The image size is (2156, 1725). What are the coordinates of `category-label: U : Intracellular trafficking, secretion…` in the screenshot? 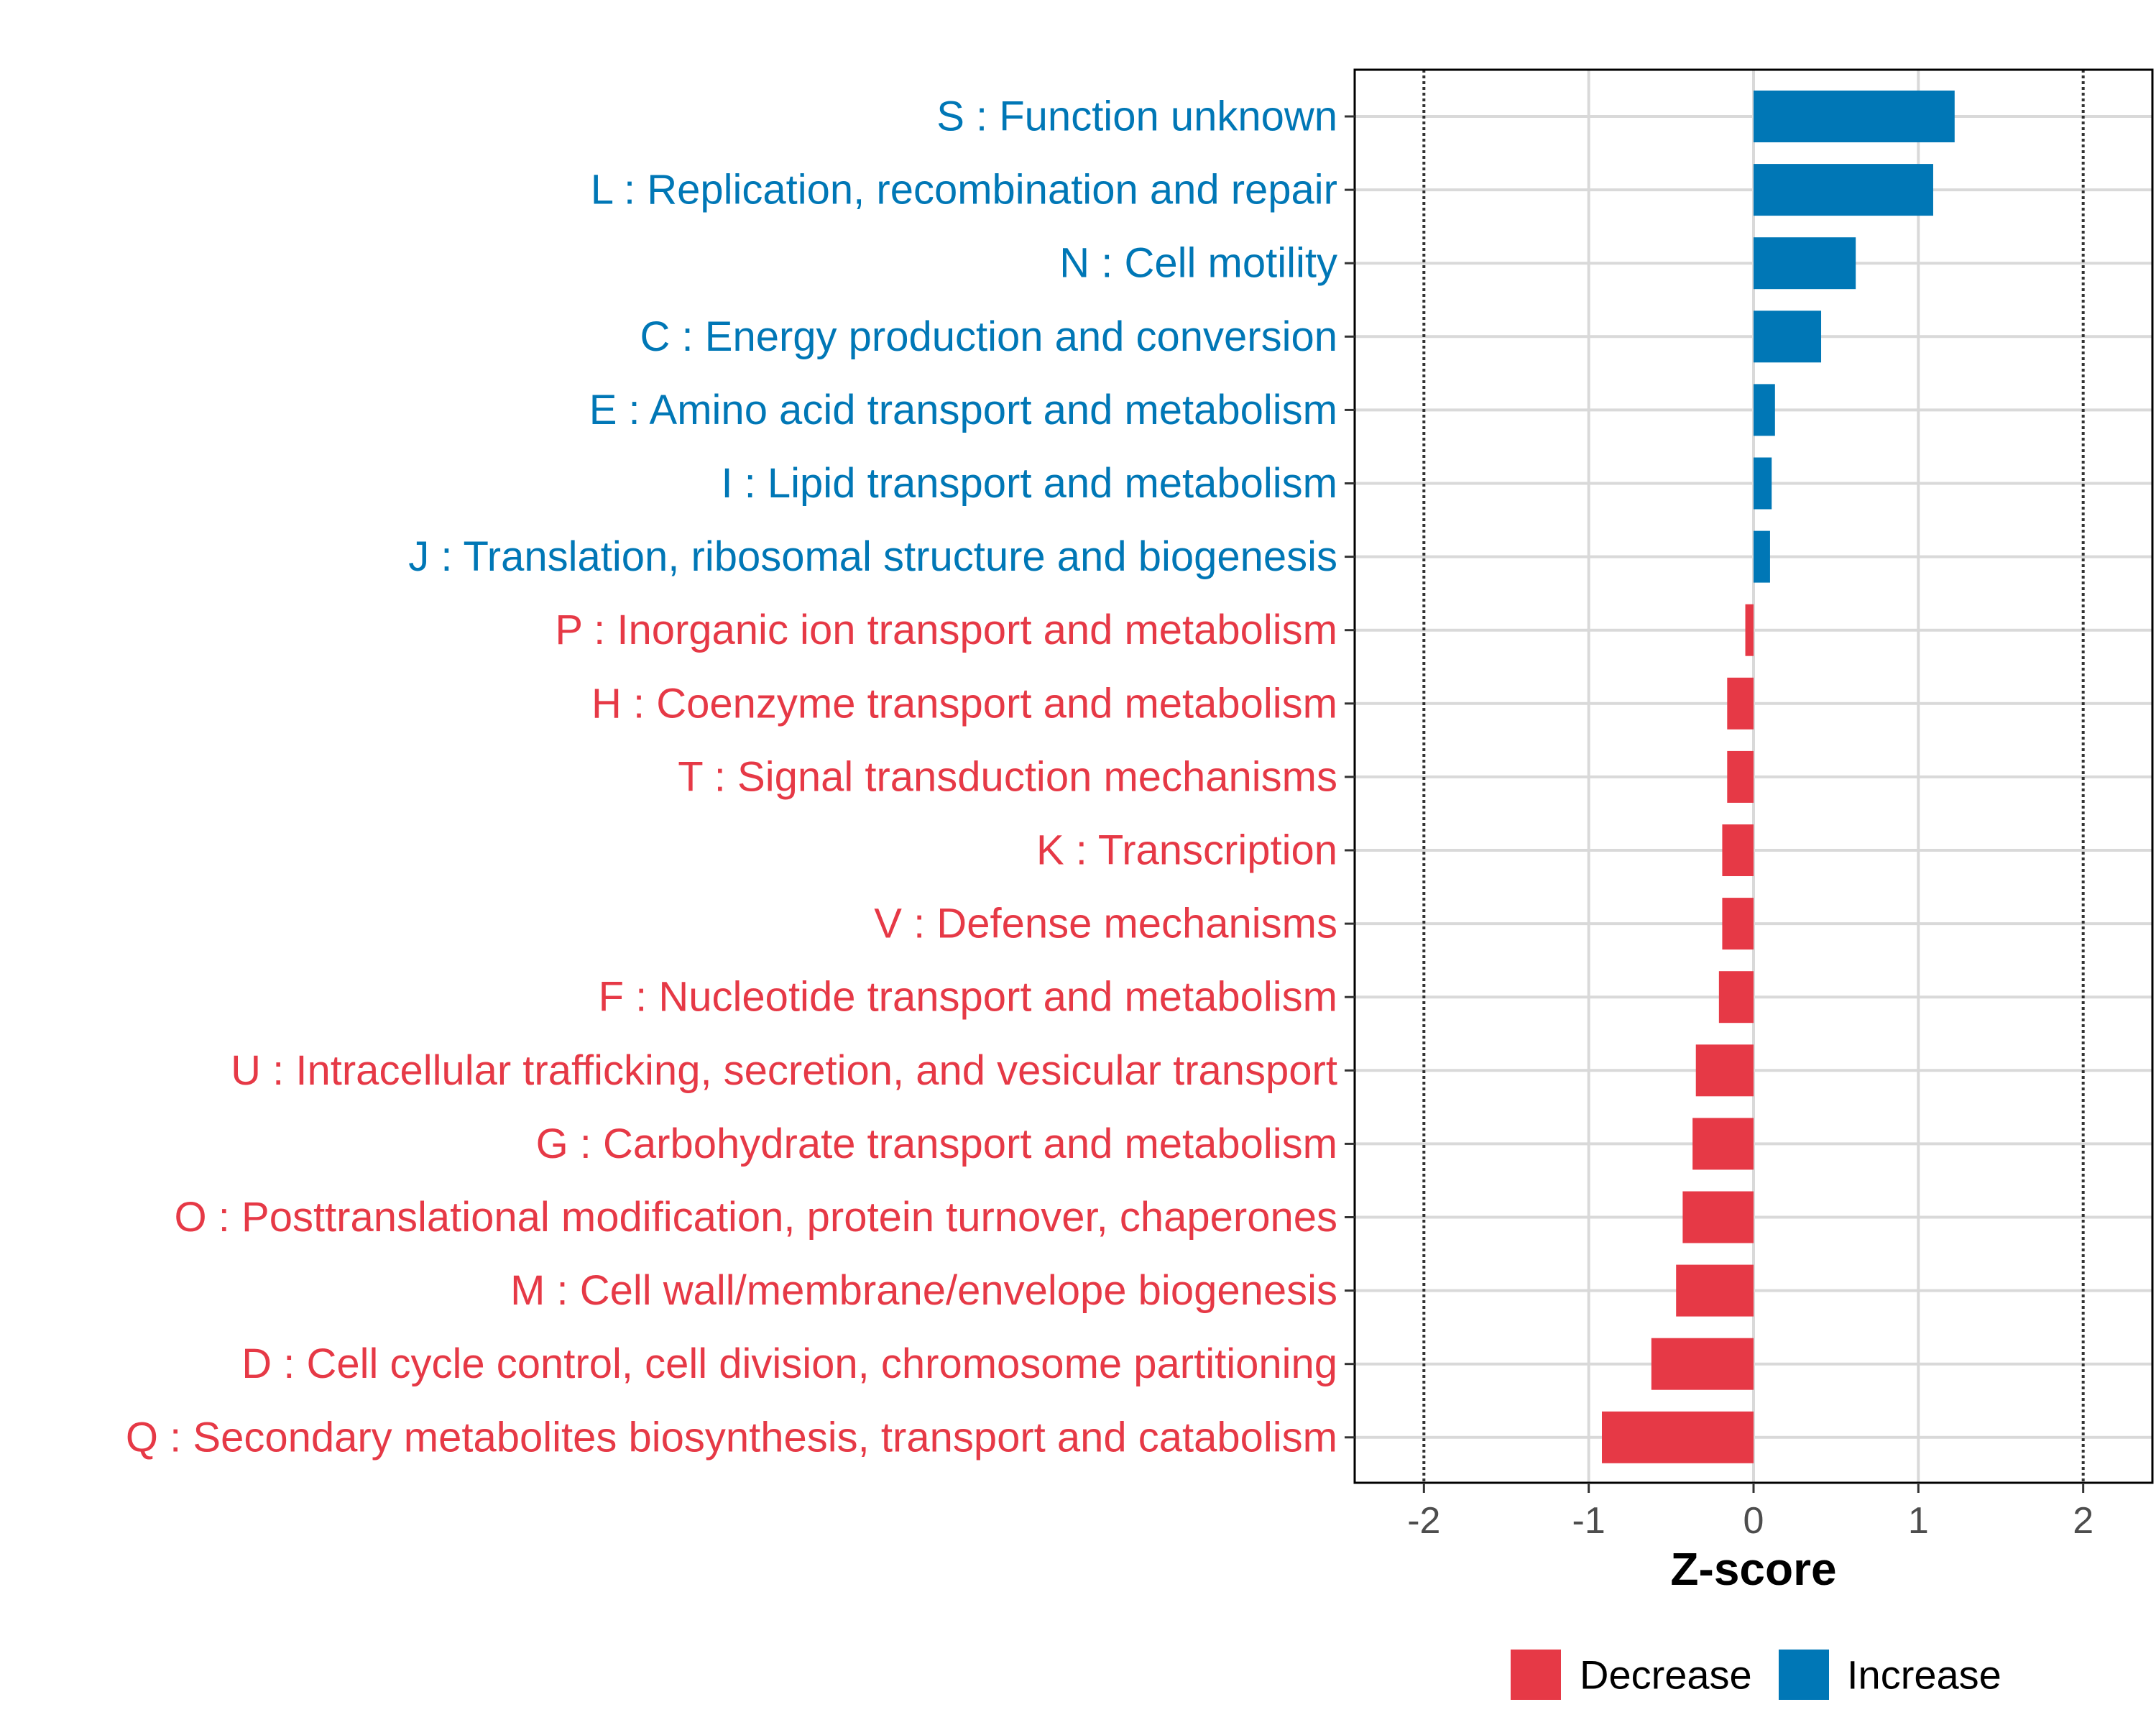 It's located at (784, 1070).